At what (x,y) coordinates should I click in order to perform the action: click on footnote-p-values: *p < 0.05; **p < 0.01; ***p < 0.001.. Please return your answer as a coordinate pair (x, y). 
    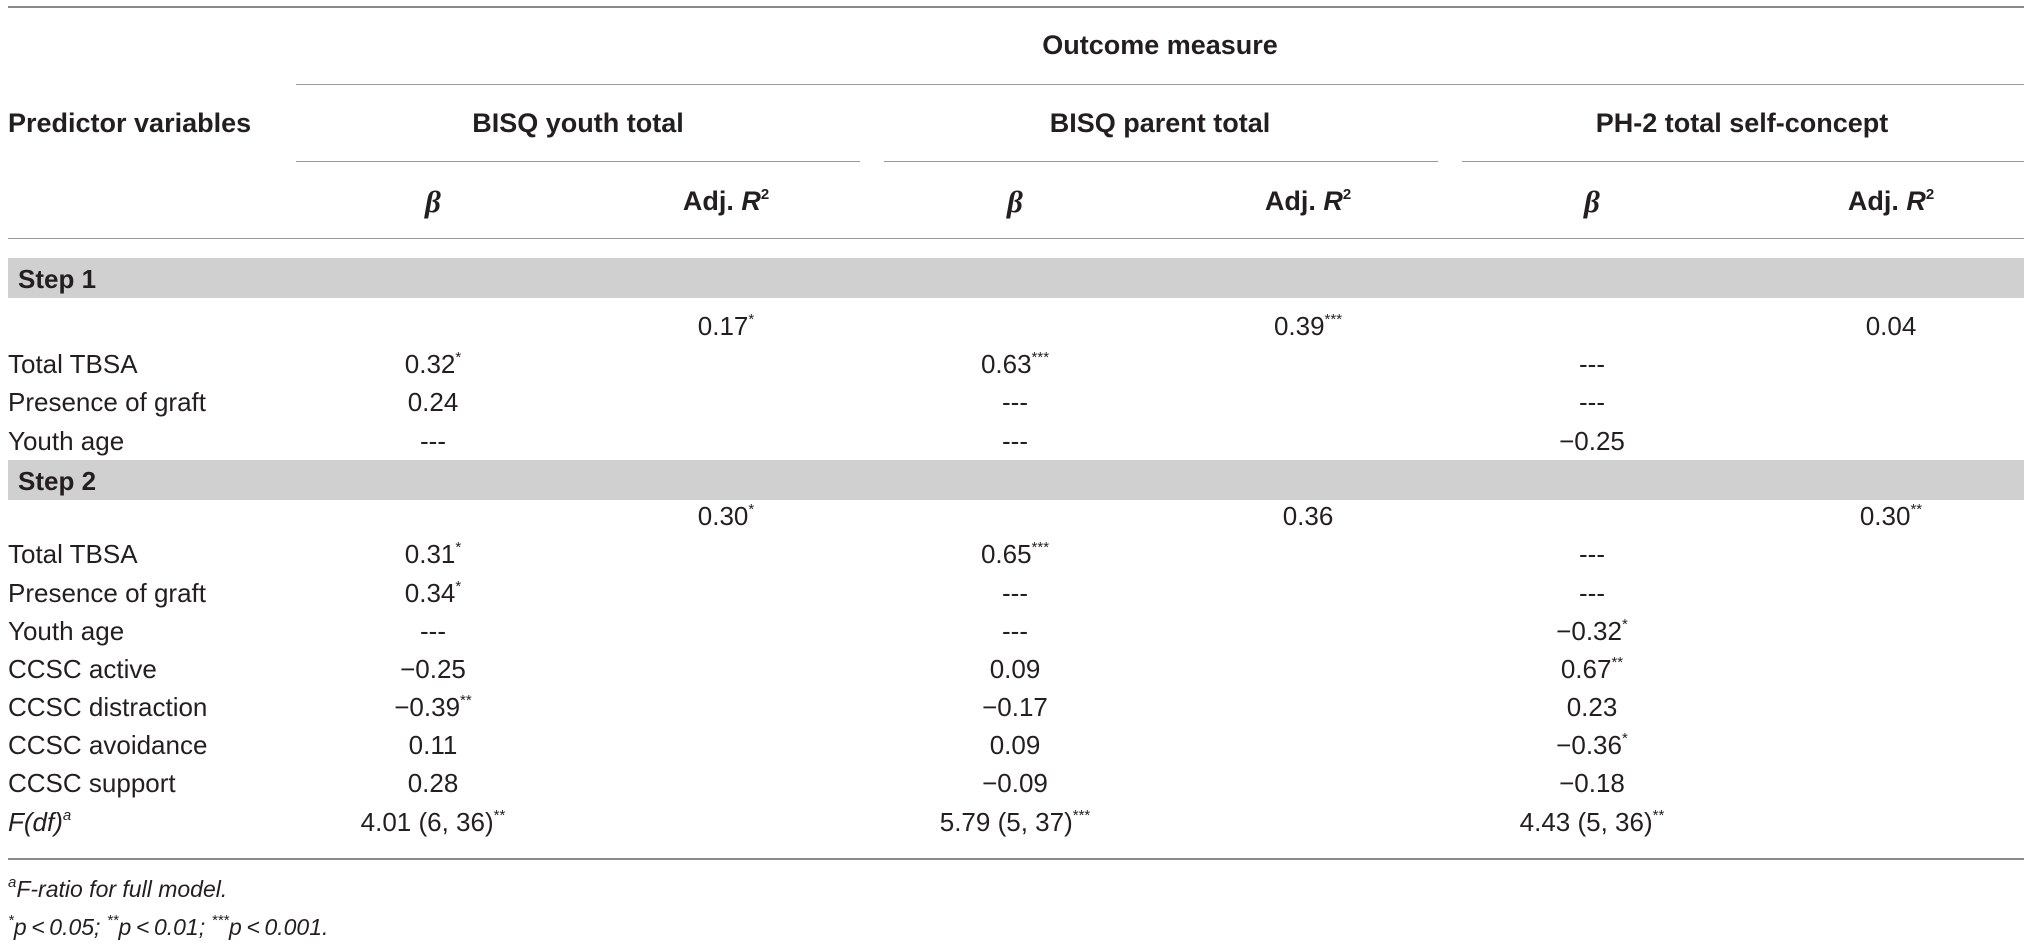
    Looking at the image, I should click on (168, 926).